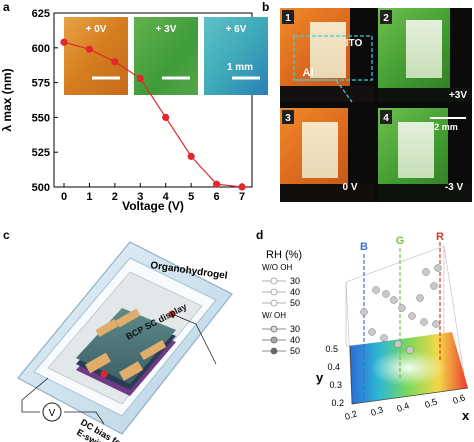  I want to click on x-tick-0: 0.2, so click(350, 415).